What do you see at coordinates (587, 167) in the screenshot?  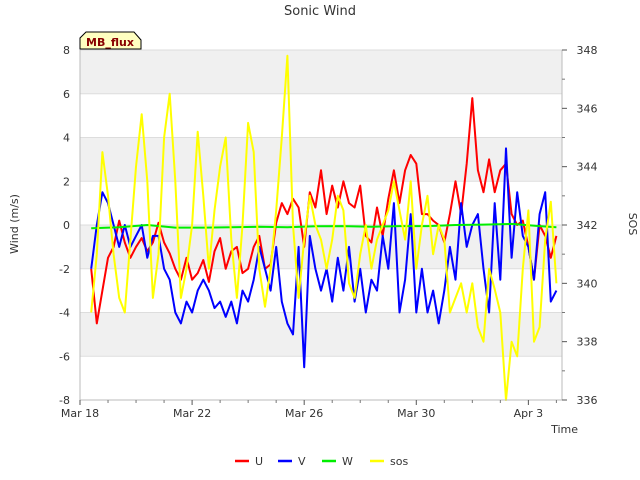 I see `y2-tick-label: 344` at bounding box center [587, 167].